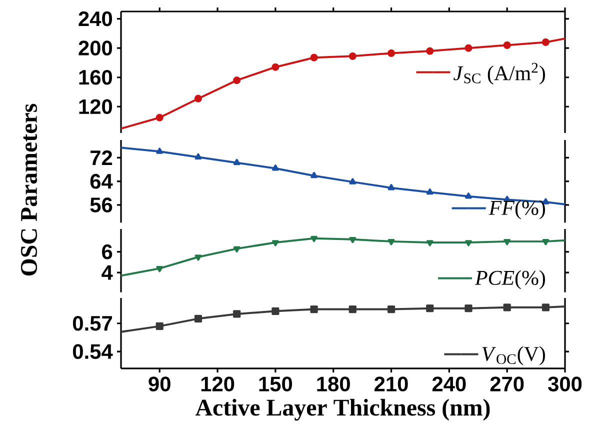  What do you see at coordinates (95, 18) in the screenshot?
I see `y-tick-label: 240` at bounding box center [95, 18].